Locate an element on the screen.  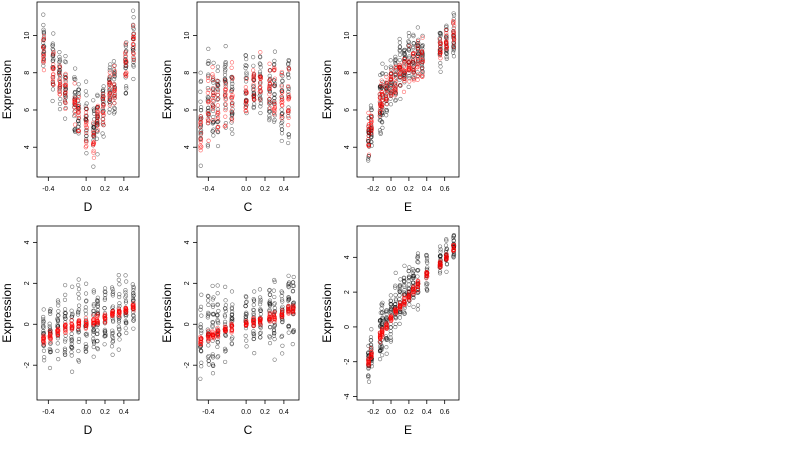
data-points is located at coordinates (411, 308).